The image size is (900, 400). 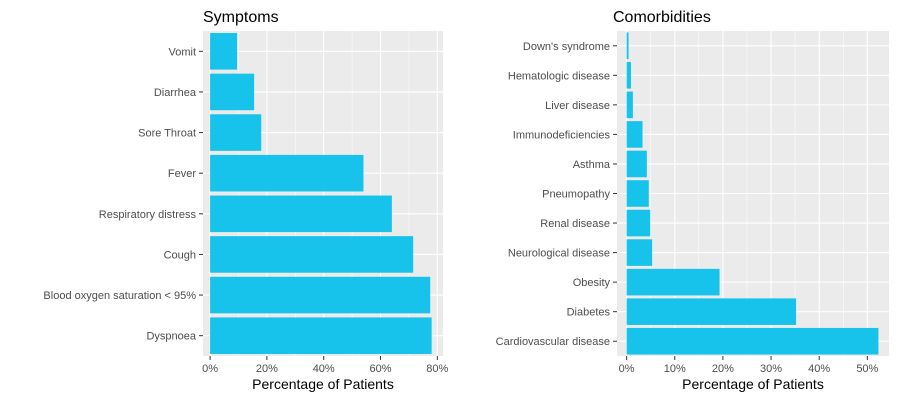 I want to click on y-tick-label: Pneumopathy, so click(x=576, y=195).